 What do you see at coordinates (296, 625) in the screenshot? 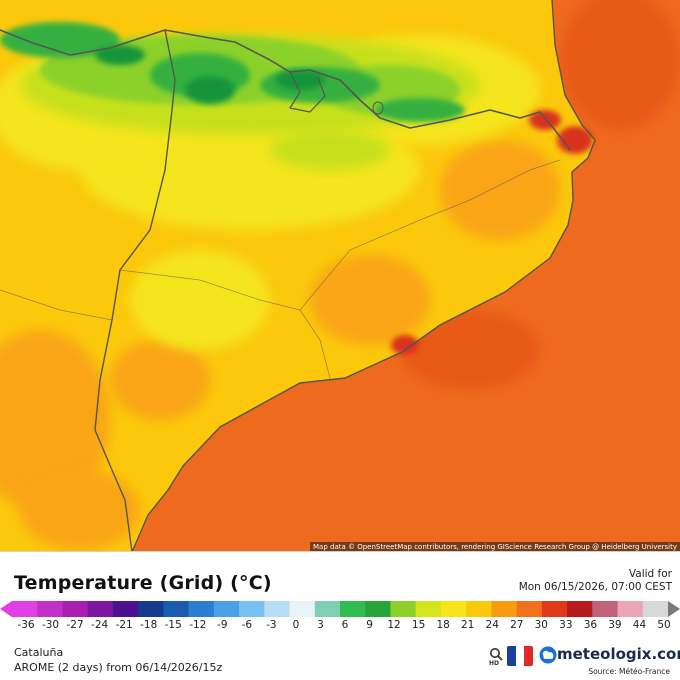
I see `color-scale-tick-label: 0` at bounding box center [296, 625].